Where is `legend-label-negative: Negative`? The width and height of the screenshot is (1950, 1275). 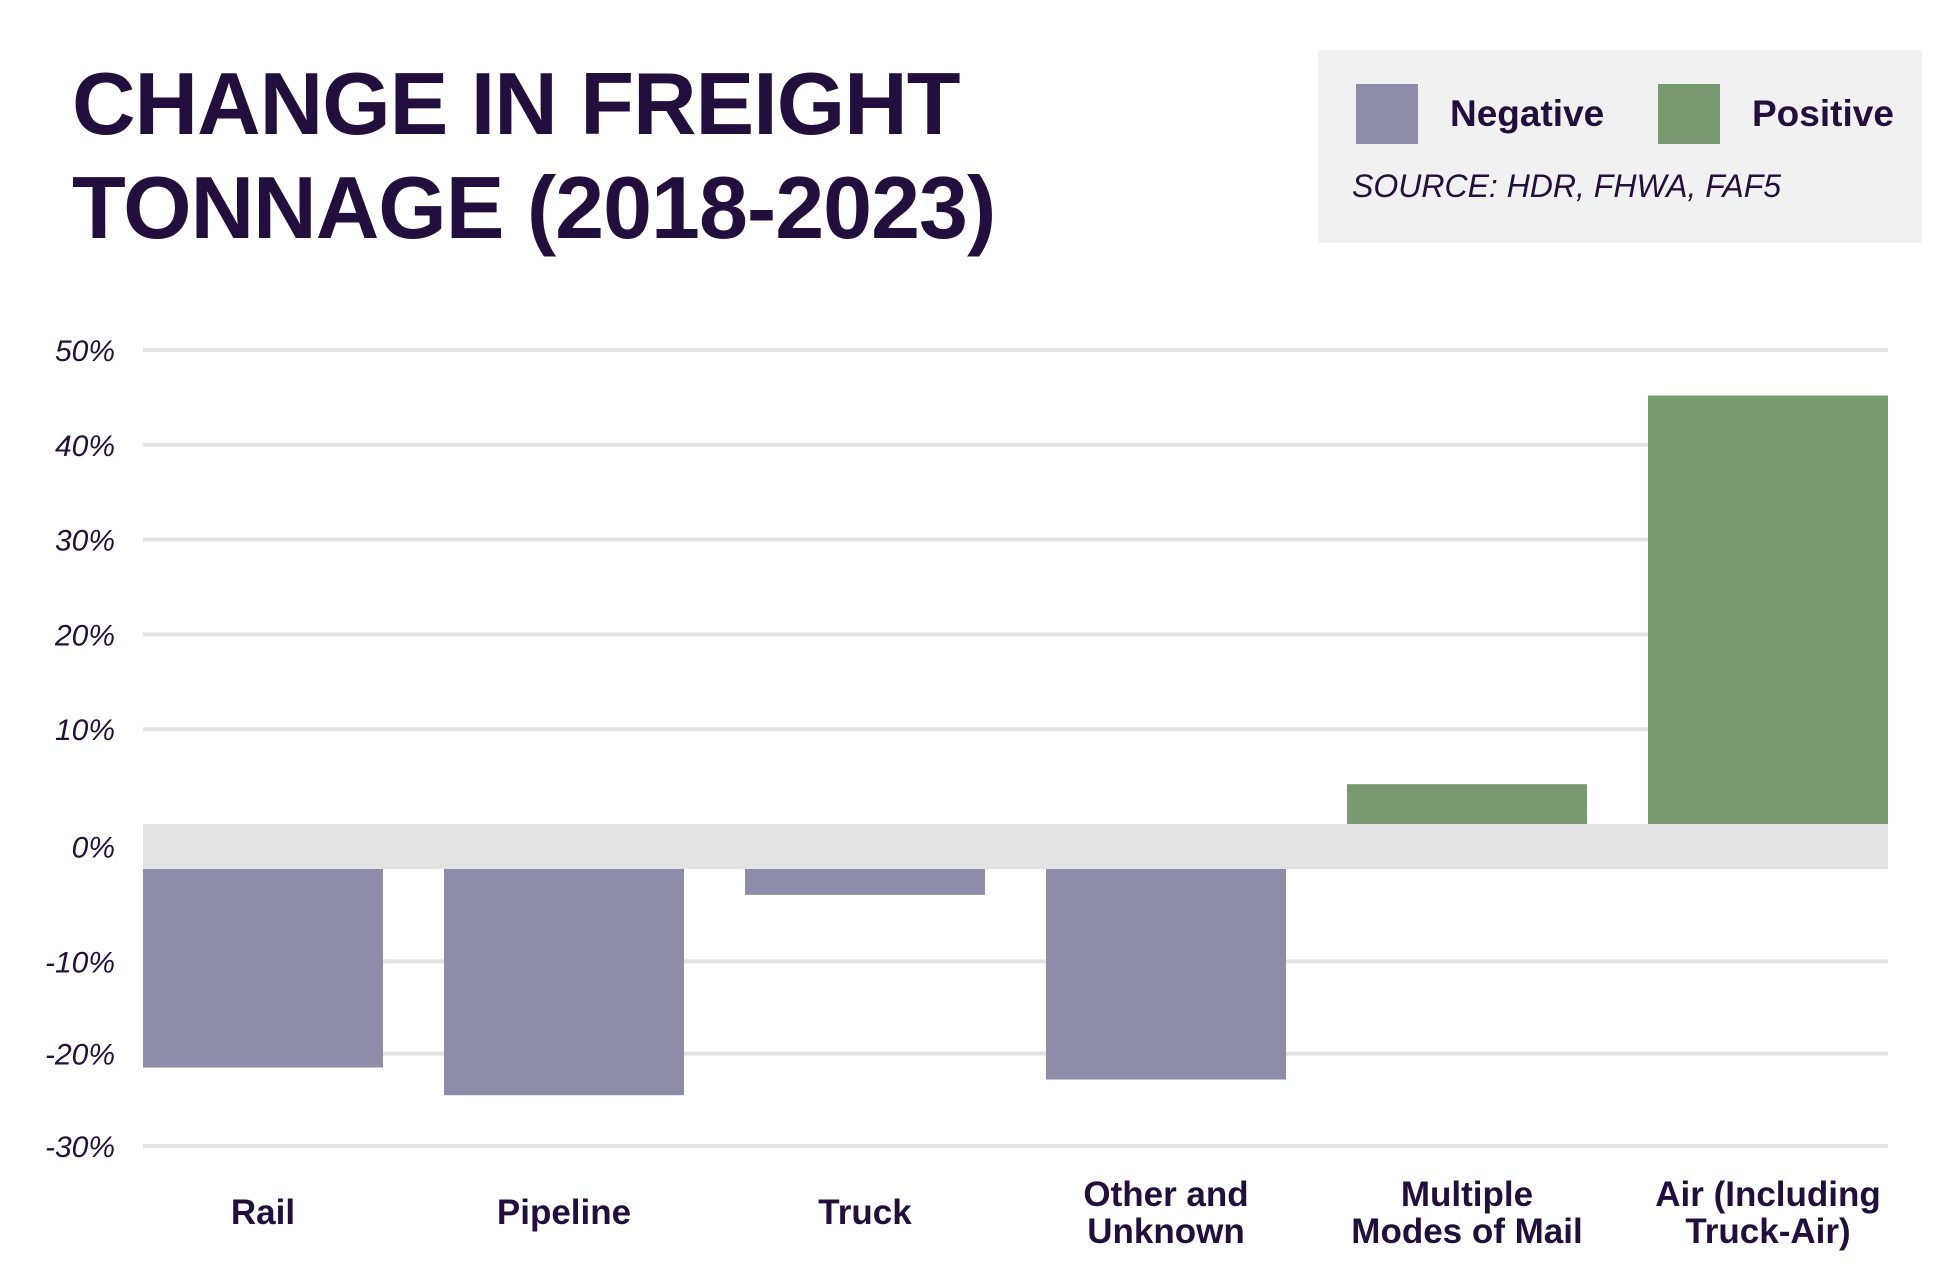
legend-label-negative: Negative is located at coordinates (1527, 113).